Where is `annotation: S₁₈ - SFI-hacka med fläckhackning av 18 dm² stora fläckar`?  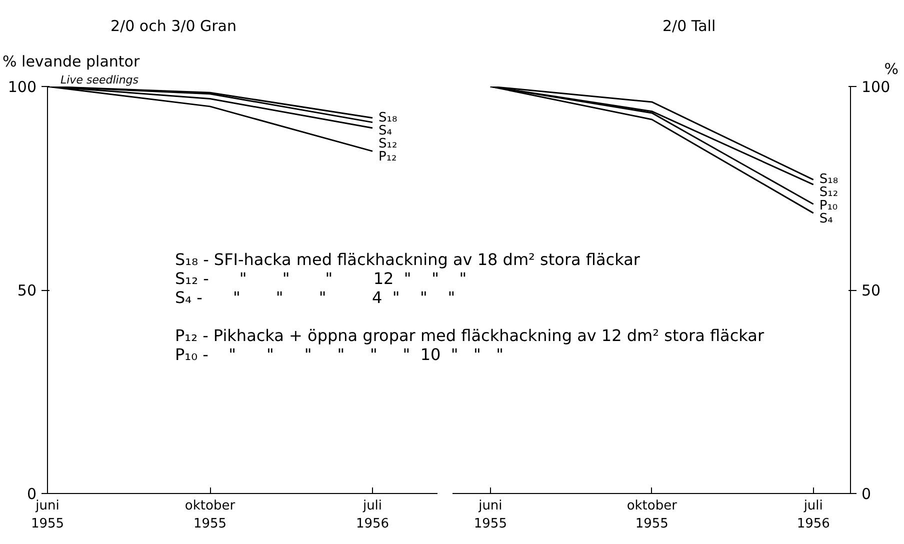 annotation: S₁₈ - SFI-hacka med fläckhackning av 18 dm² stora fläckar is located at coordinates (407, 259).